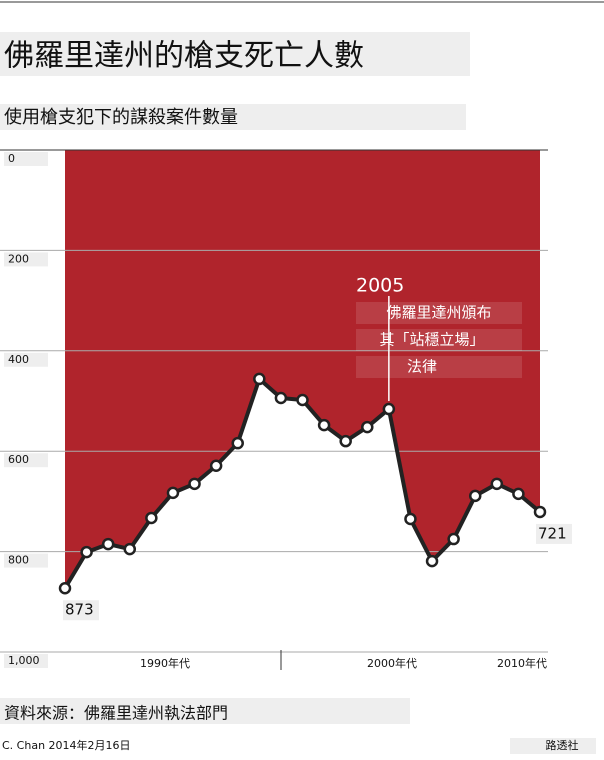 This screenshot has width=604, height=760. What do you see at coordinates (18, 359) in the screenshot?
I see `y-tick-label: 400` at bounding box center [18, 359].